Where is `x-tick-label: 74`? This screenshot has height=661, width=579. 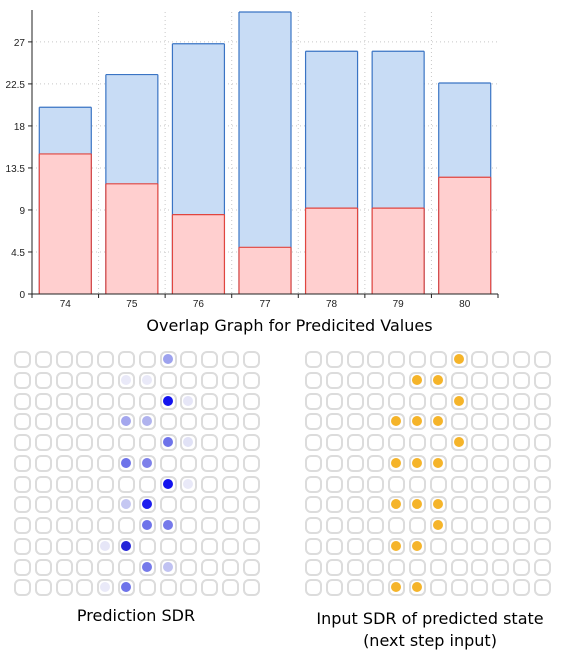
x-tick-label: 74 is located at coordinates (66, 304).